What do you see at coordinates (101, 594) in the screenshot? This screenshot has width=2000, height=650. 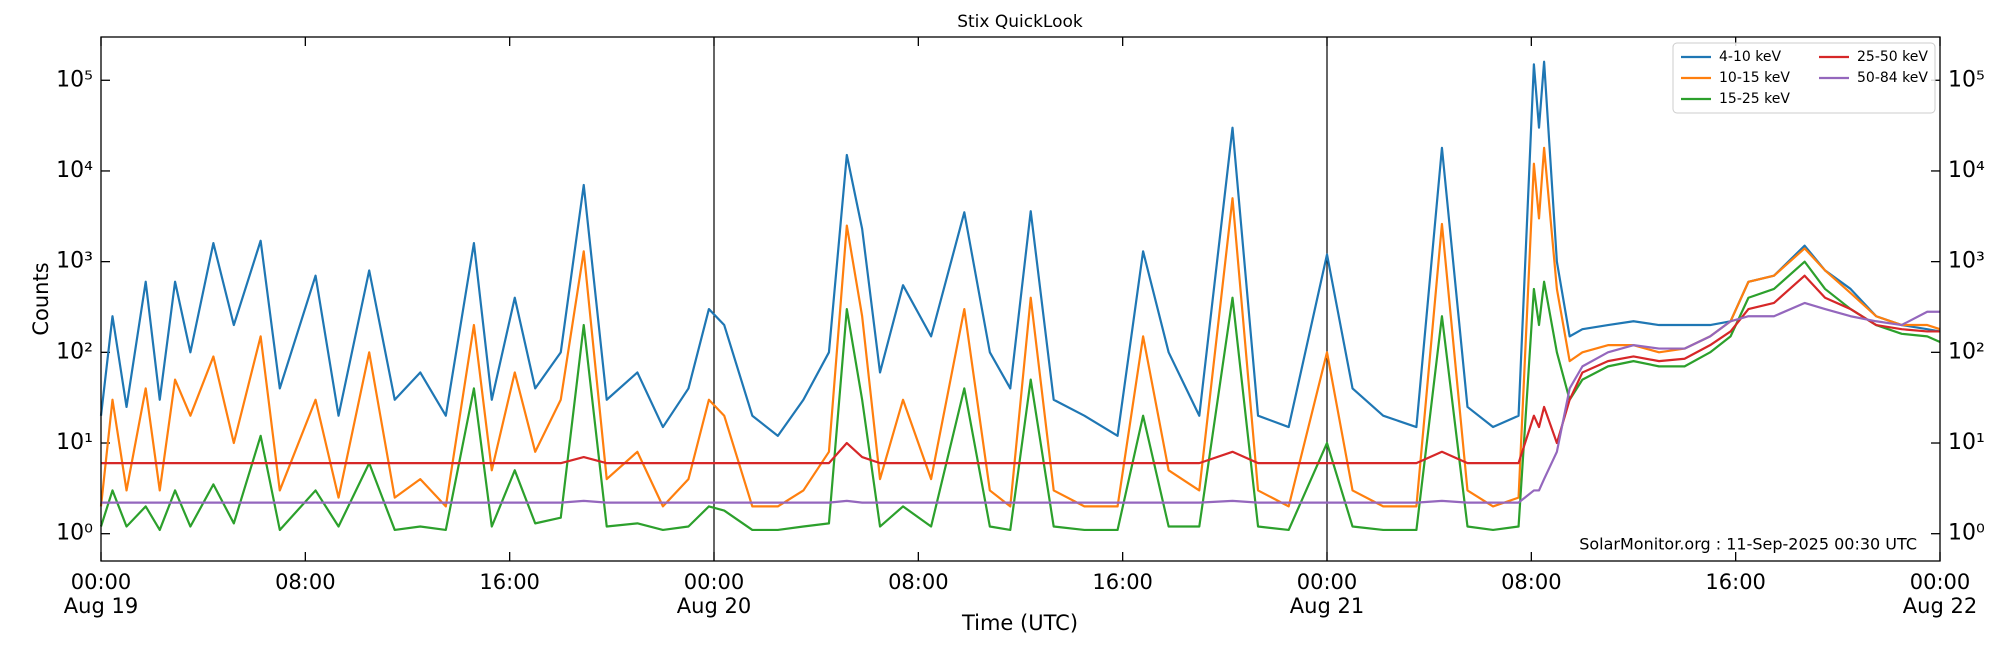 I see `x-tick-label: 00:00 Aug 19` at bounding box center [101, 594].